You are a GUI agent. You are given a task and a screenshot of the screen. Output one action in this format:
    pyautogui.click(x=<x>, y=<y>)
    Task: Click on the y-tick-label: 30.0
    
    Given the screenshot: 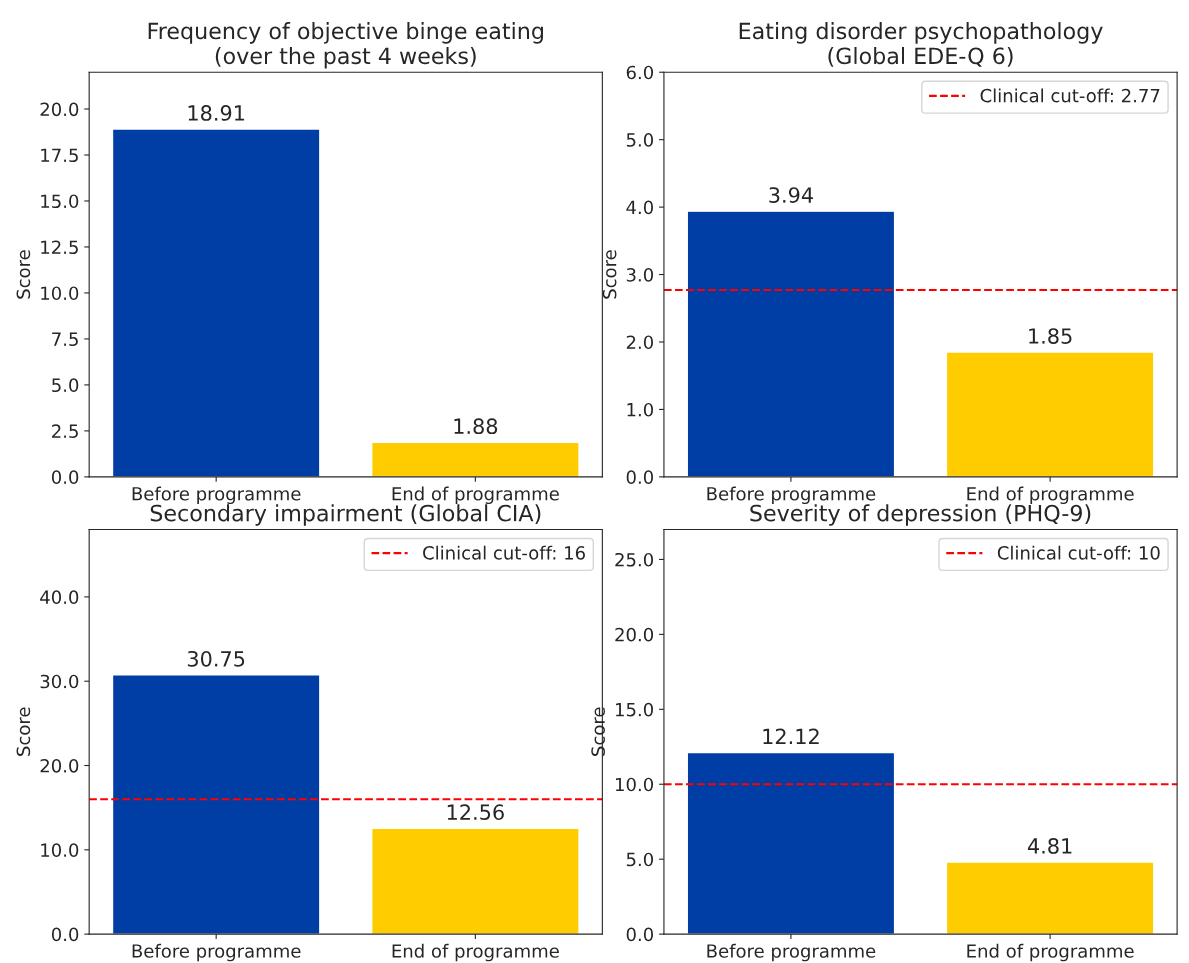 What is the action you would take?
    pyautogui.click(x=59, y=681)
    